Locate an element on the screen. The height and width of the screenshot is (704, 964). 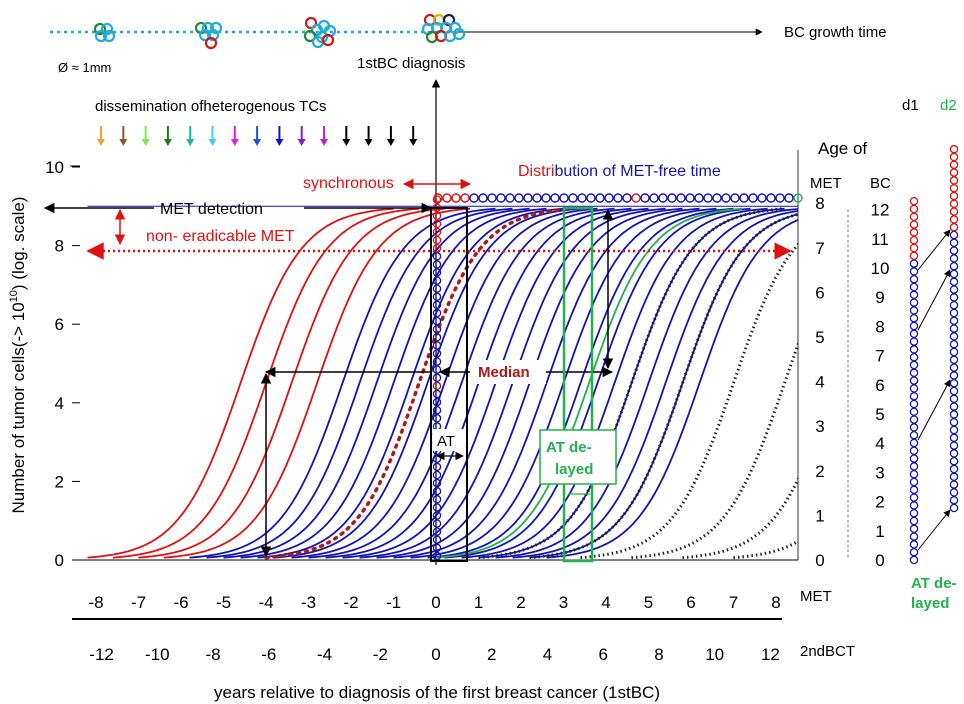
x-tick-met: -8 is located at coordinates (95, 602).